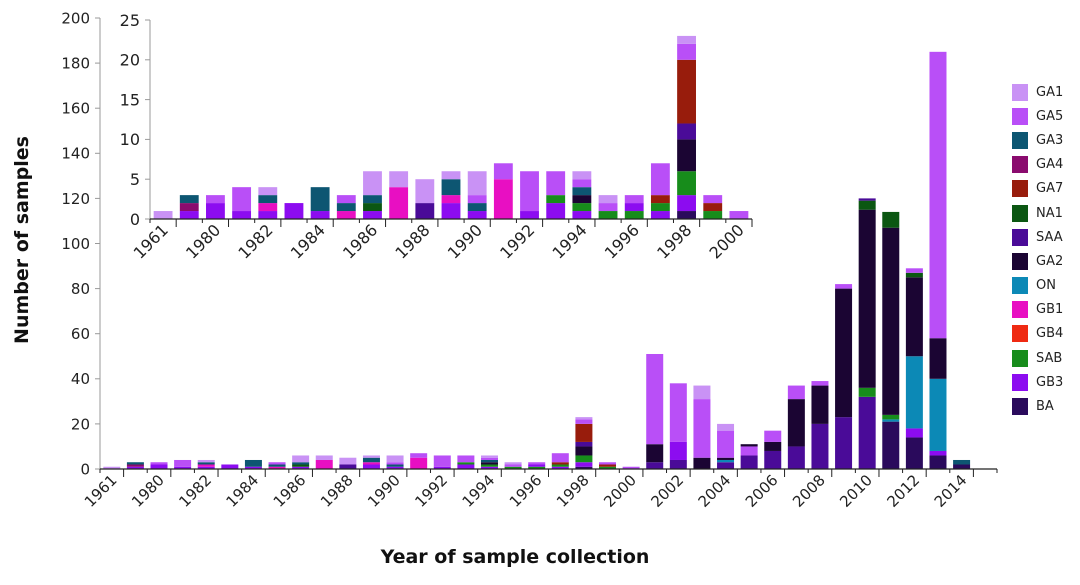 The image size is (1080, 585). I want to click on main-bar-segment-1982-GB1, so click(206, 465).